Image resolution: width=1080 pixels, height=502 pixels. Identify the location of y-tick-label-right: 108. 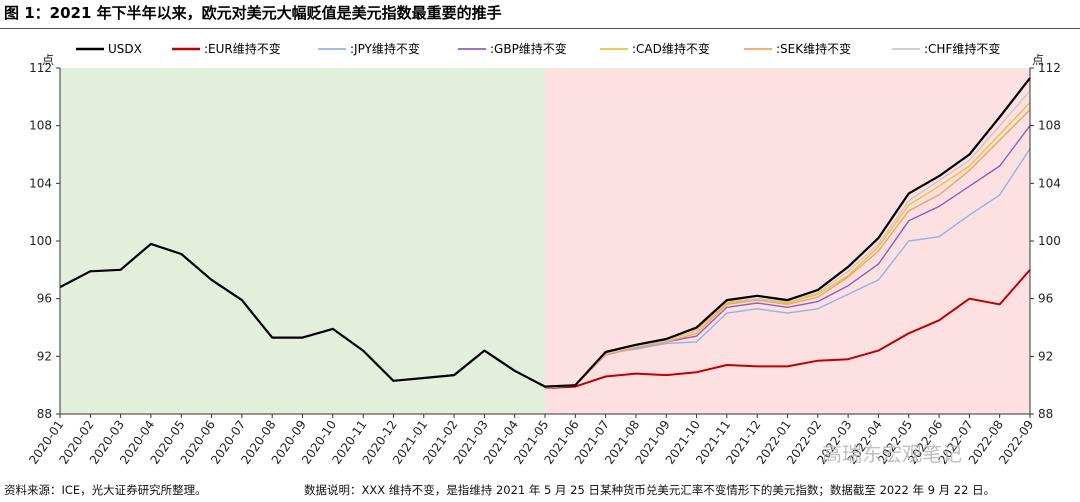
(1049, 126).